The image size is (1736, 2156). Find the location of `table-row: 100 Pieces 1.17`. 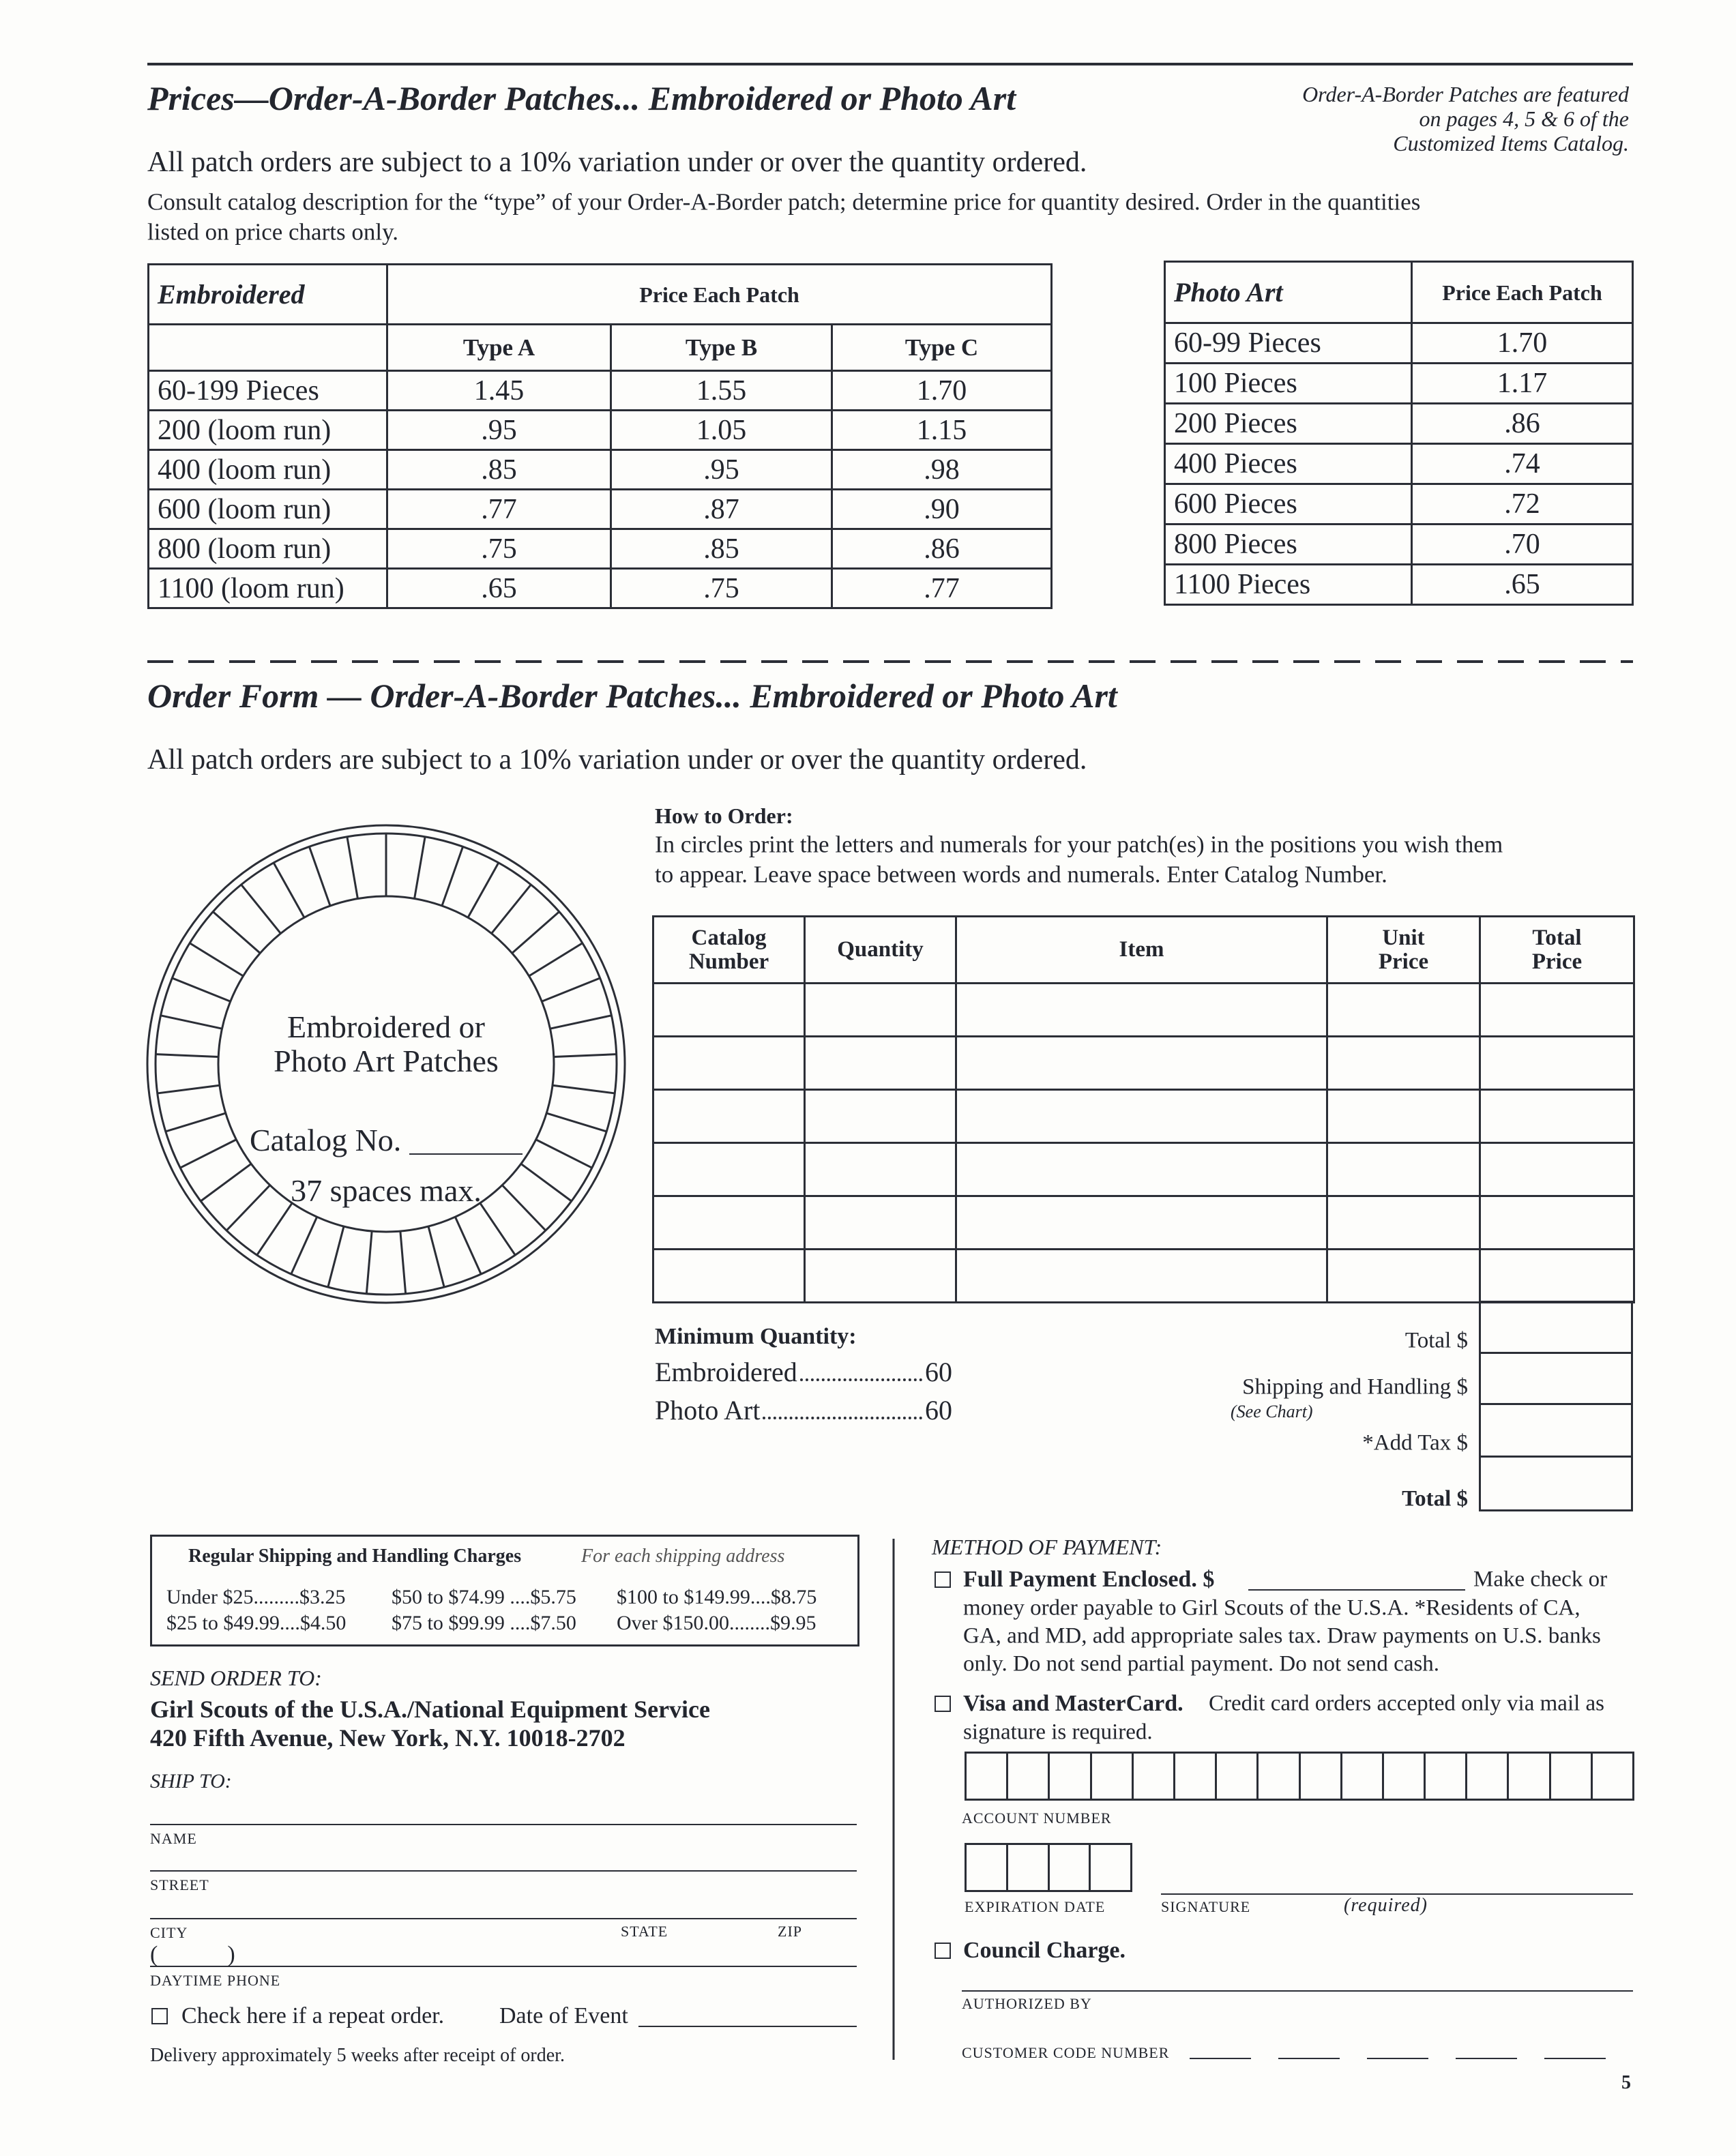

table-row: 100 Pieces 1.17 is located at coordinates (1399, 383).